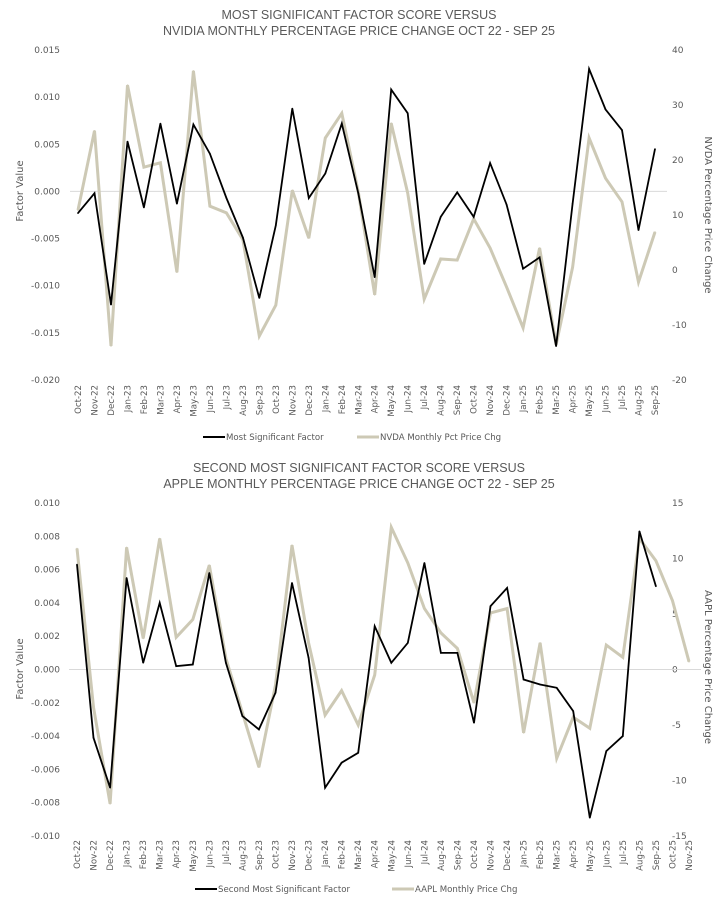 The height and width of the screenshot is (906, 718). I want to click on x-tick-label: Aug-24, so click(442, 855).